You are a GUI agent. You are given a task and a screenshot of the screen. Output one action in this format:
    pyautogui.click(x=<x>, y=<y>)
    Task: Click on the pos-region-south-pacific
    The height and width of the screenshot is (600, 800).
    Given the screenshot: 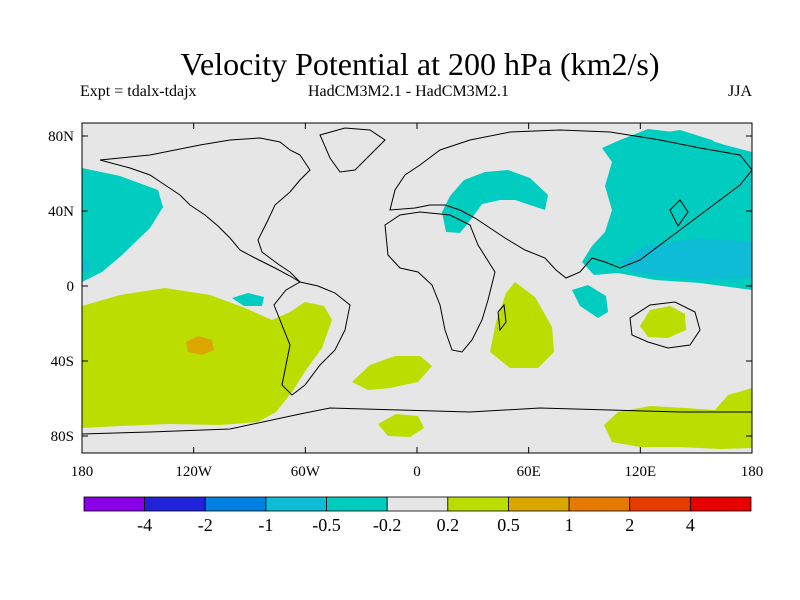 What is the action you would take?
    pyautogui.click(x=207, y=358)
    